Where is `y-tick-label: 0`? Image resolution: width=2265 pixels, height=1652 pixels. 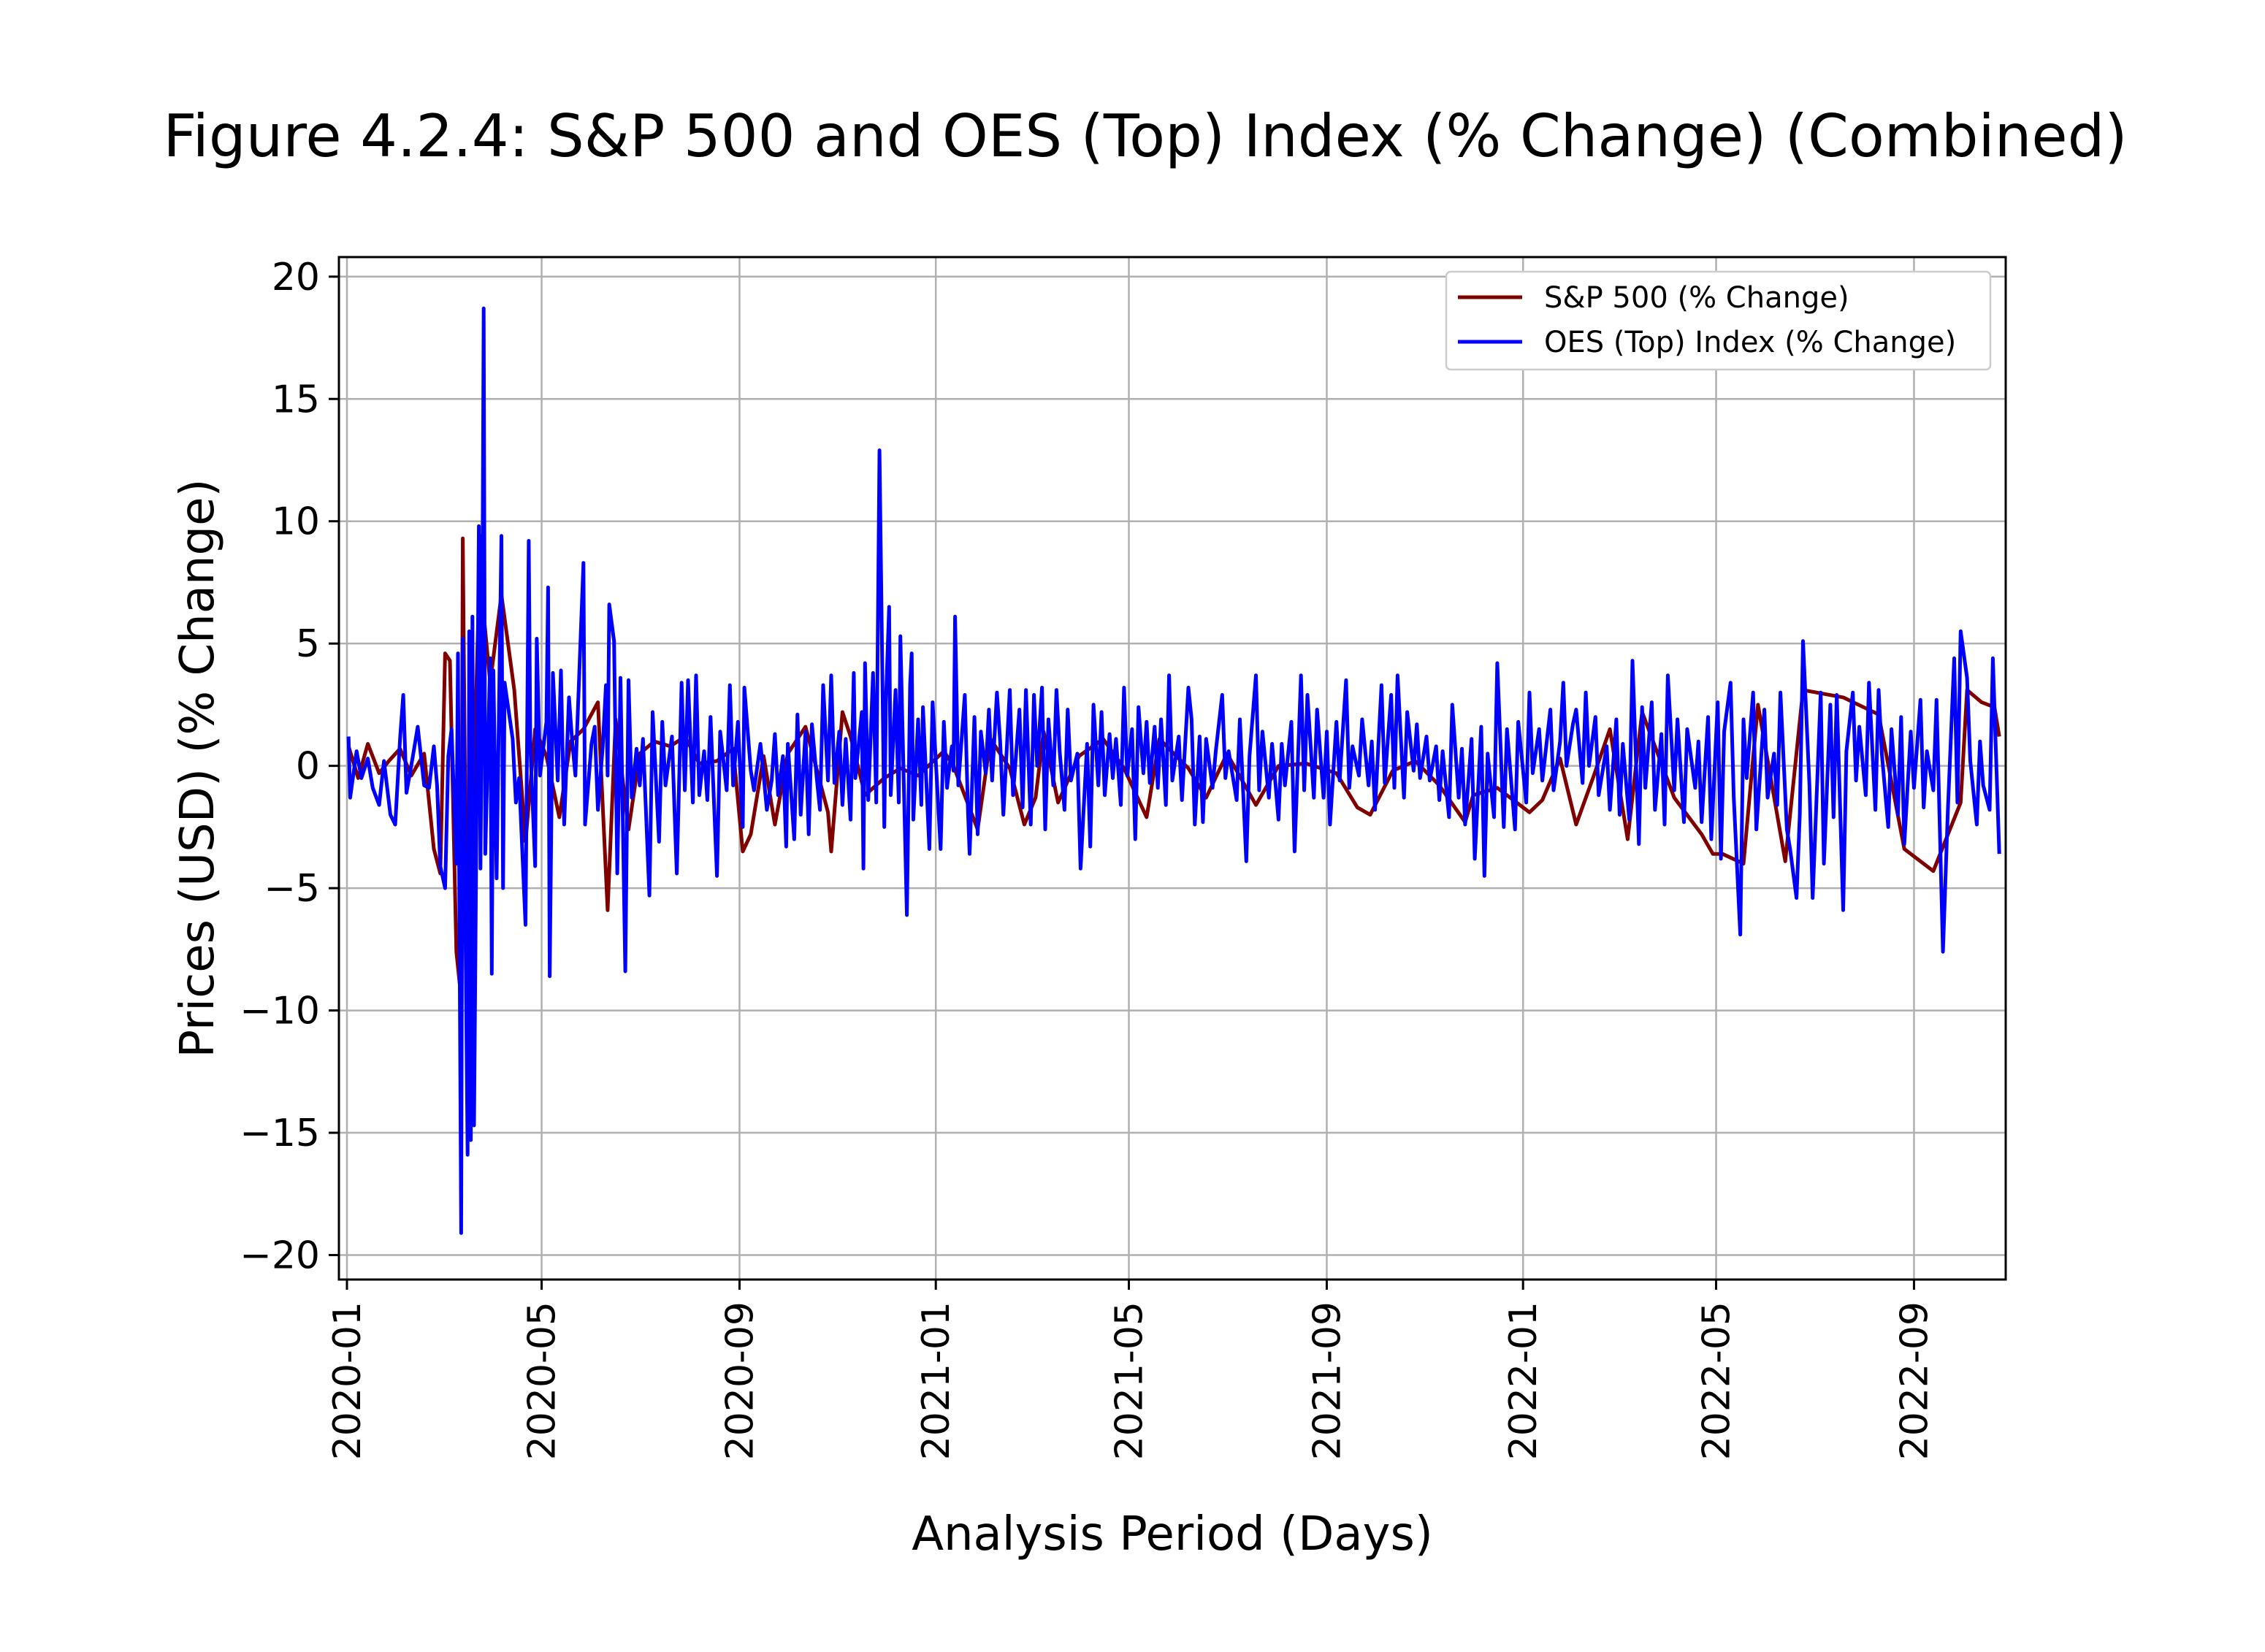 y-tick-label: 0 is located at coordinates (308, 767).